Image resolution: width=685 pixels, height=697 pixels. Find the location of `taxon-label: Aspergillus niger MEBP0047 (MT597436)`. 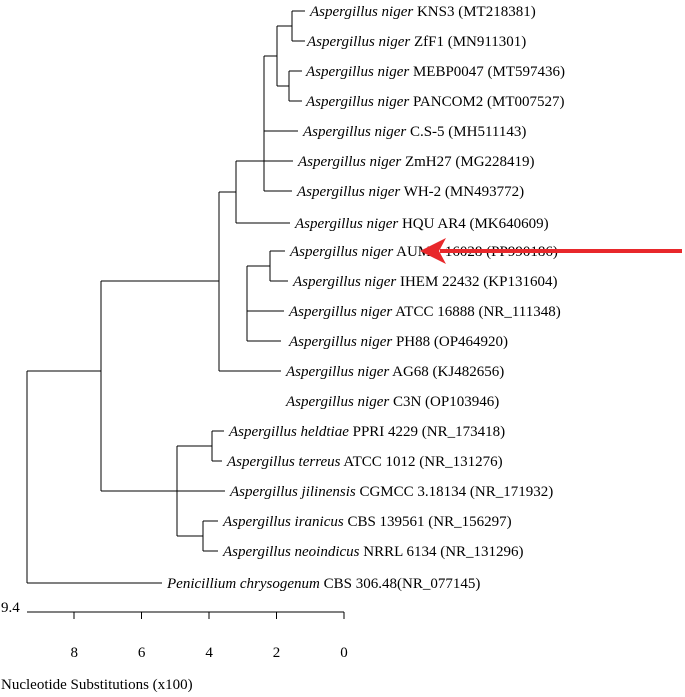

taxon-label: Aspergillus niger MEBP0047 (MT597436) is located at coordinates (435, 72).